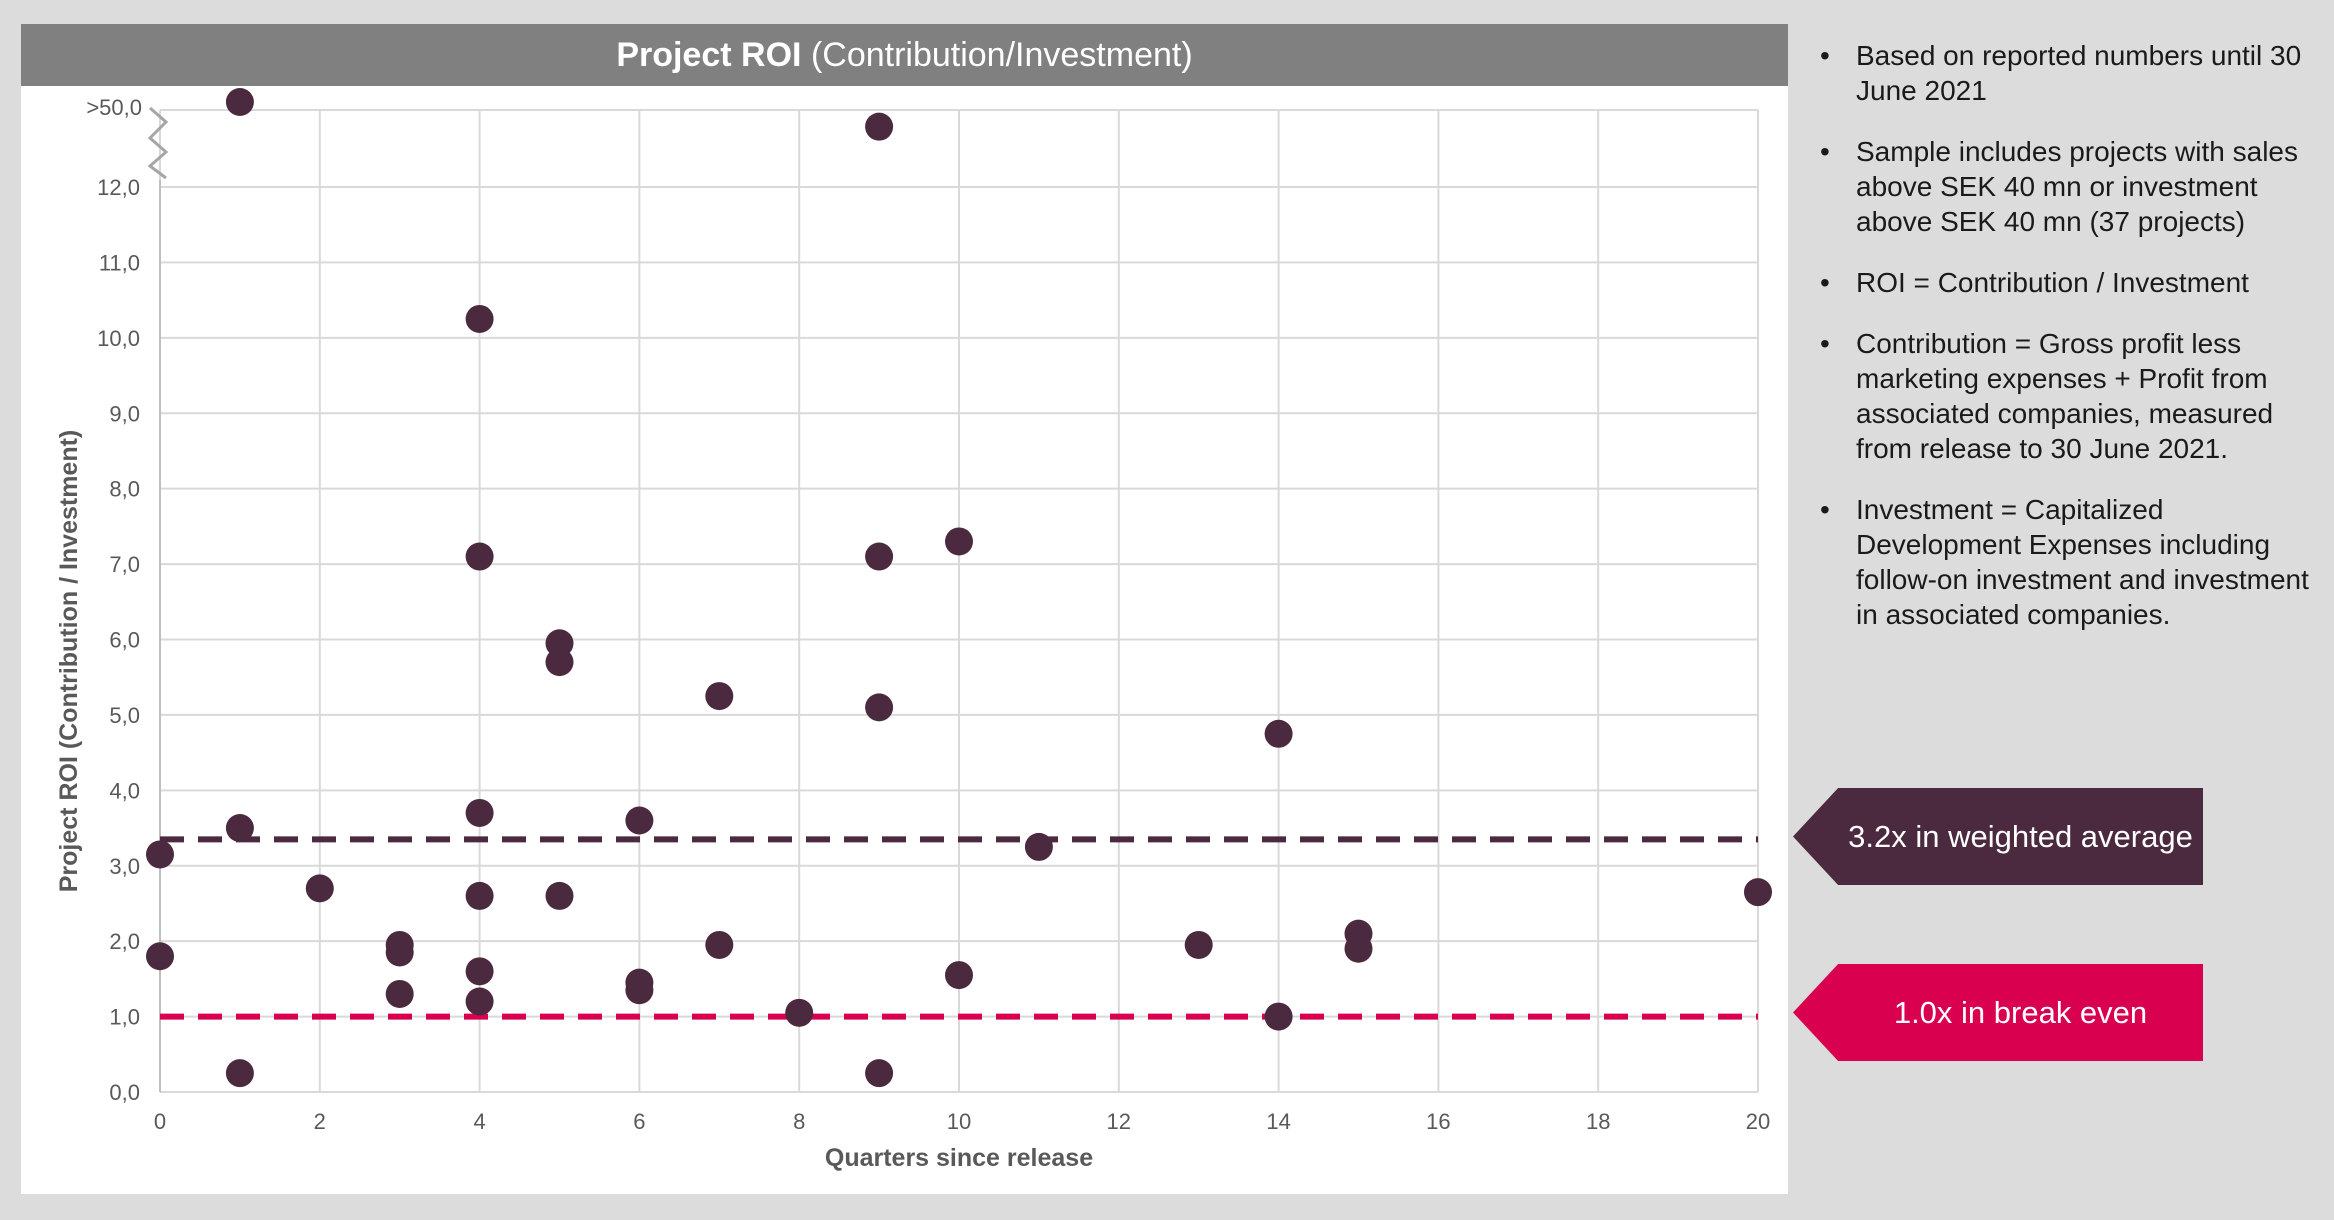 Image resolution: width=2334 pixels, height=1220 pixels. Describe the element at coordinates (124, 640) in the screenshot. I see `y-tick-label: 6,0` at that location.